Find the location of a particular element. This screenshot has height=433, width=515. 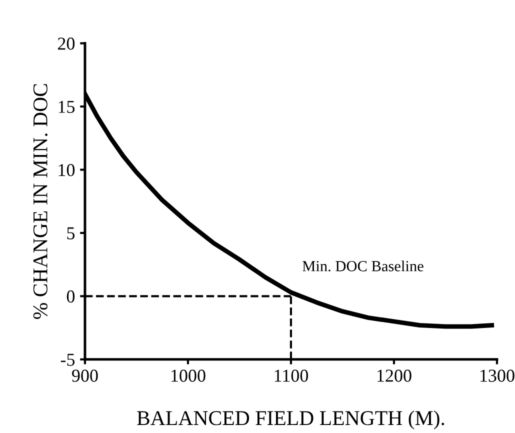

y-tick-label: 20 is located at coordinates (66, 44).